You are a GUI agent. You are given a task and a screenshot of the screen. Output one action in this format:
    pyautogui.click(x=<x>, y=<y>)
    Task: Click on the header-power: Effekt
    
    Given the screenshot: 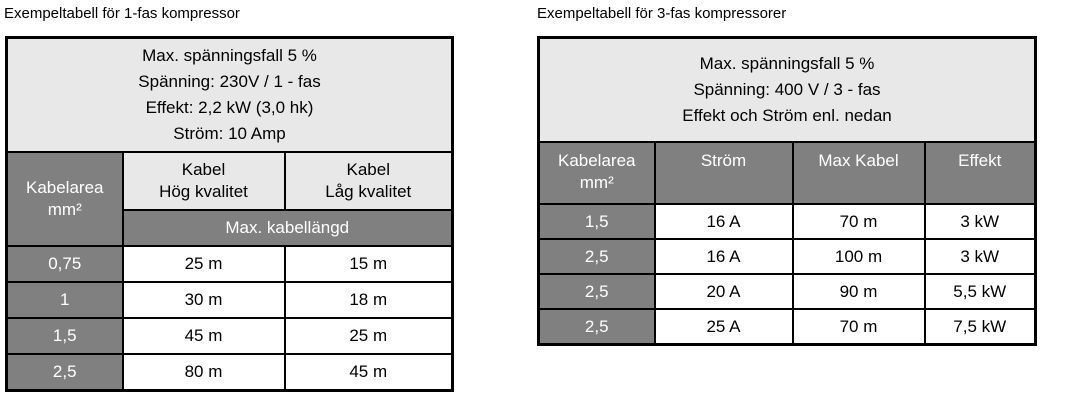 What is the action you would take?
    pyautogui.click(x=980, y=173)
    